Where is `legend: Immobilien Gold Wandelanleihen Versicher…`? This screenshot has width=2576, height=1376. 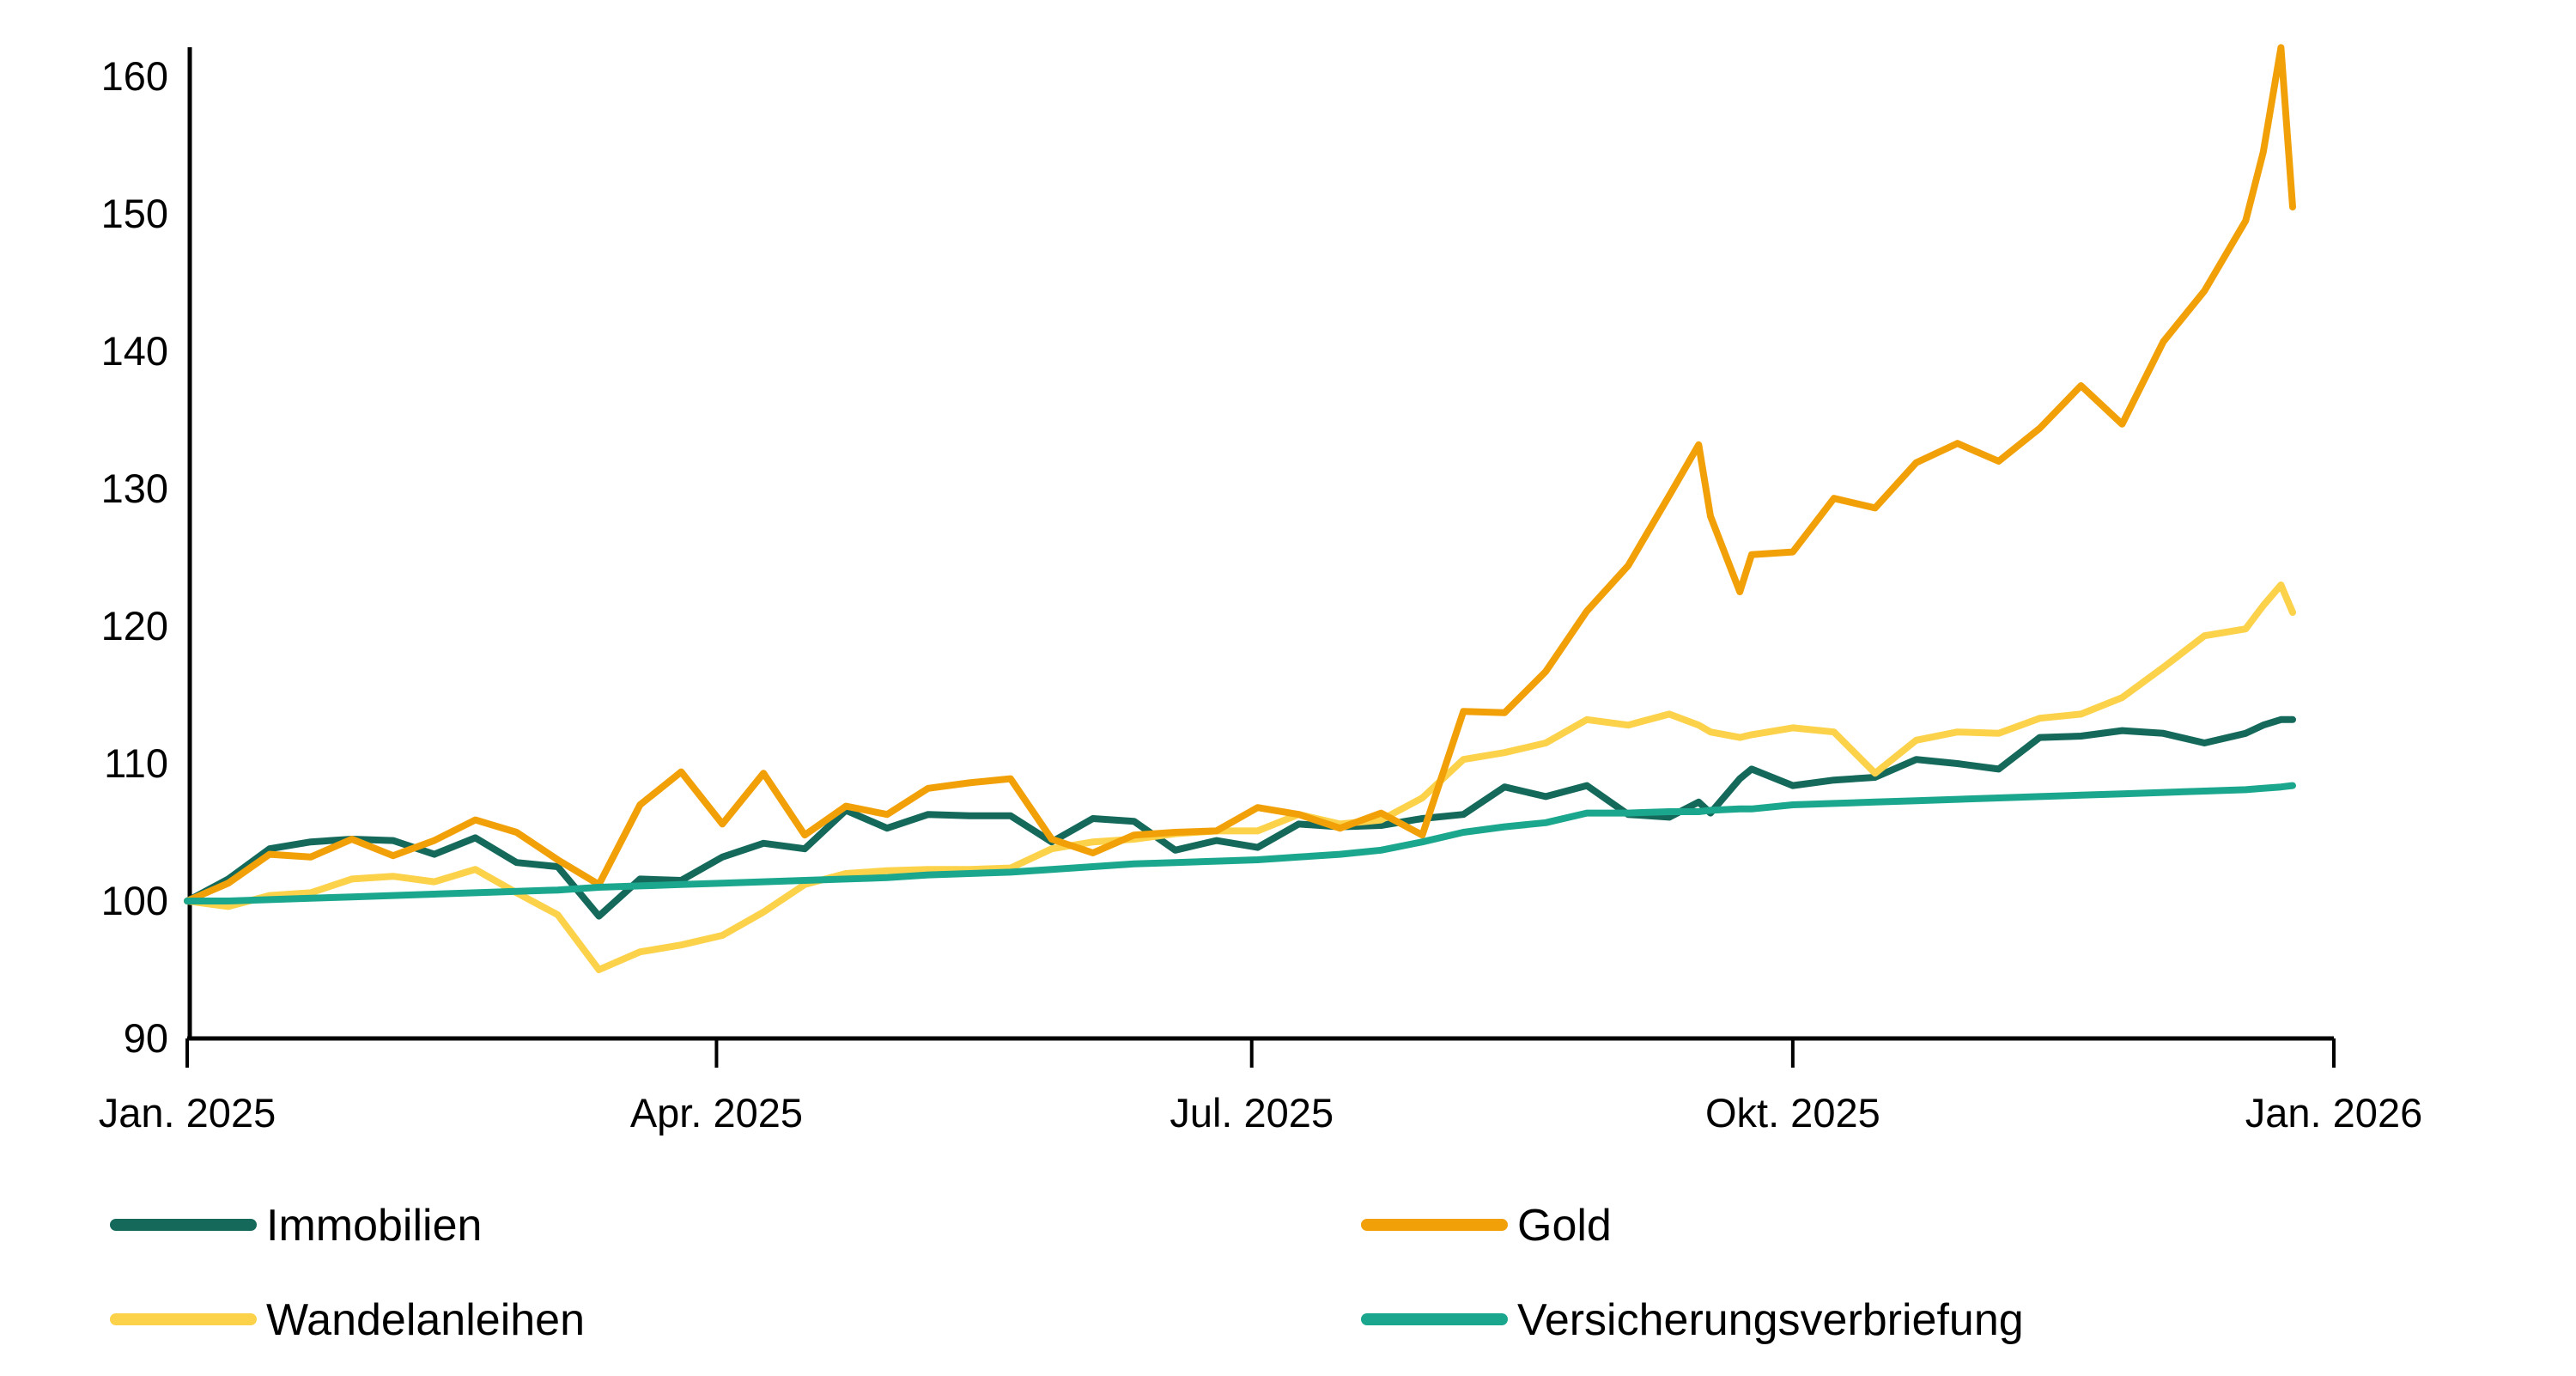 legend: Immobilien Gold Wandelanleihen Versicher… is located at coordinates (1067, 1273).